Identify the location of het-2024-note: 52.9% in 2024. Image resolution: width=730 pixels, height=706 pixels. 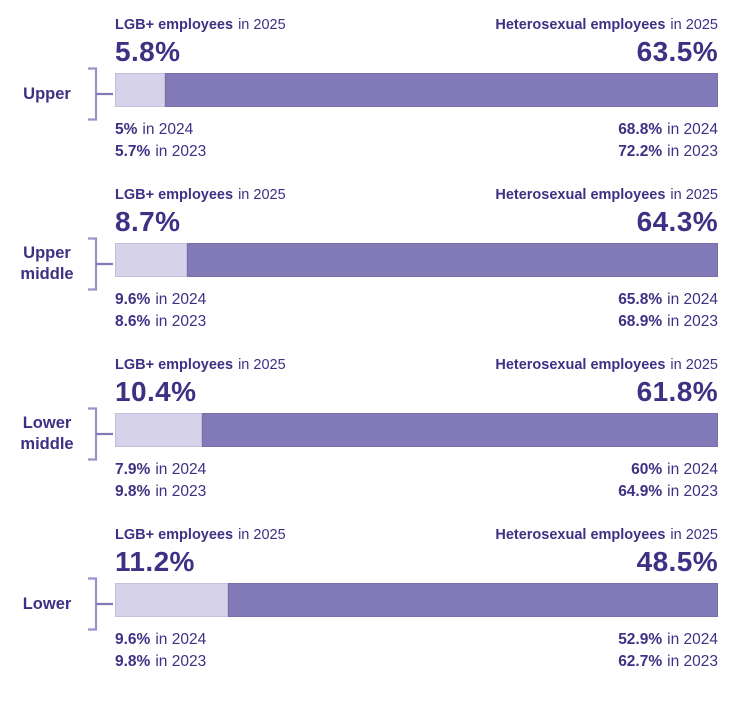
(668, 640).